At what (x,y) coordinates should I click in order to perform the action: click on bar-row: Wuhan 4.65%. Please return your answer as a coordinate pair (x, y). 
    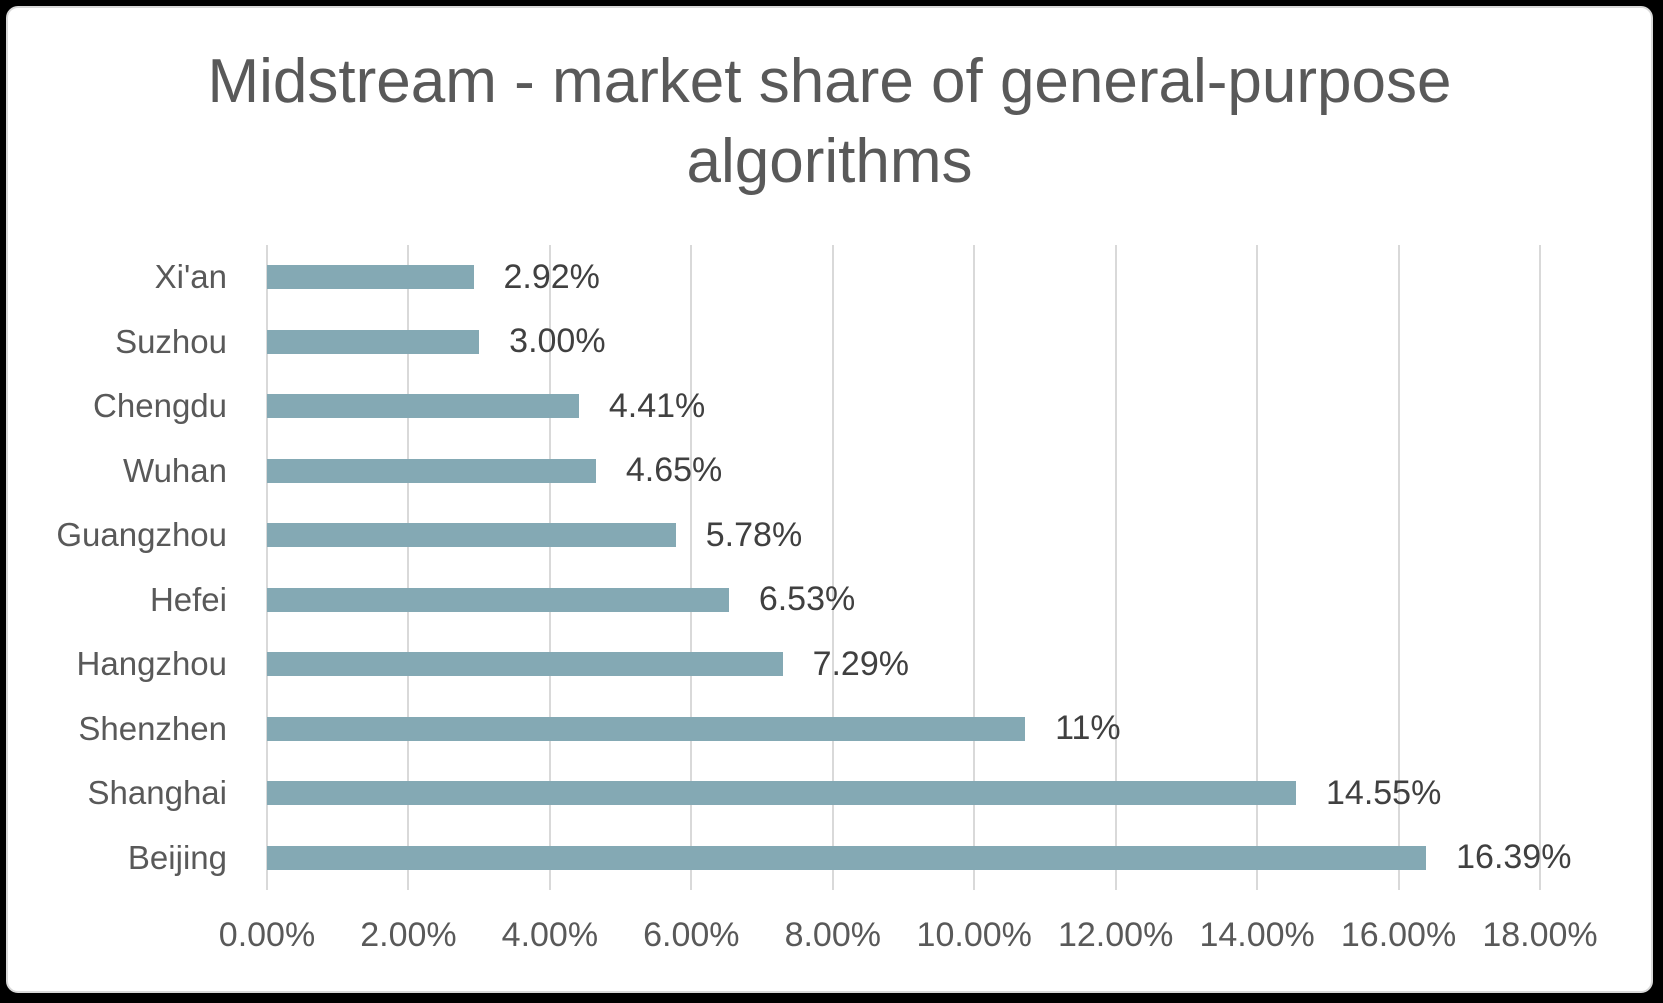
    Looking at the image, I should click on (831, 471).